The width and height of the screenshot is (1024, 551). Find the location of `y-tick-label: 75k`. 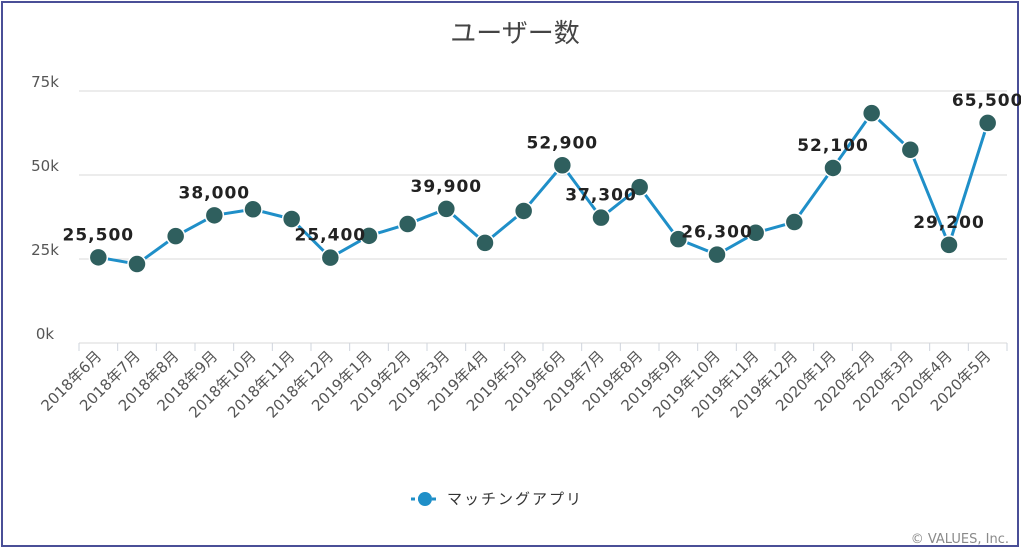

y-tick-label: 75k is located at coordinates (45, 82).